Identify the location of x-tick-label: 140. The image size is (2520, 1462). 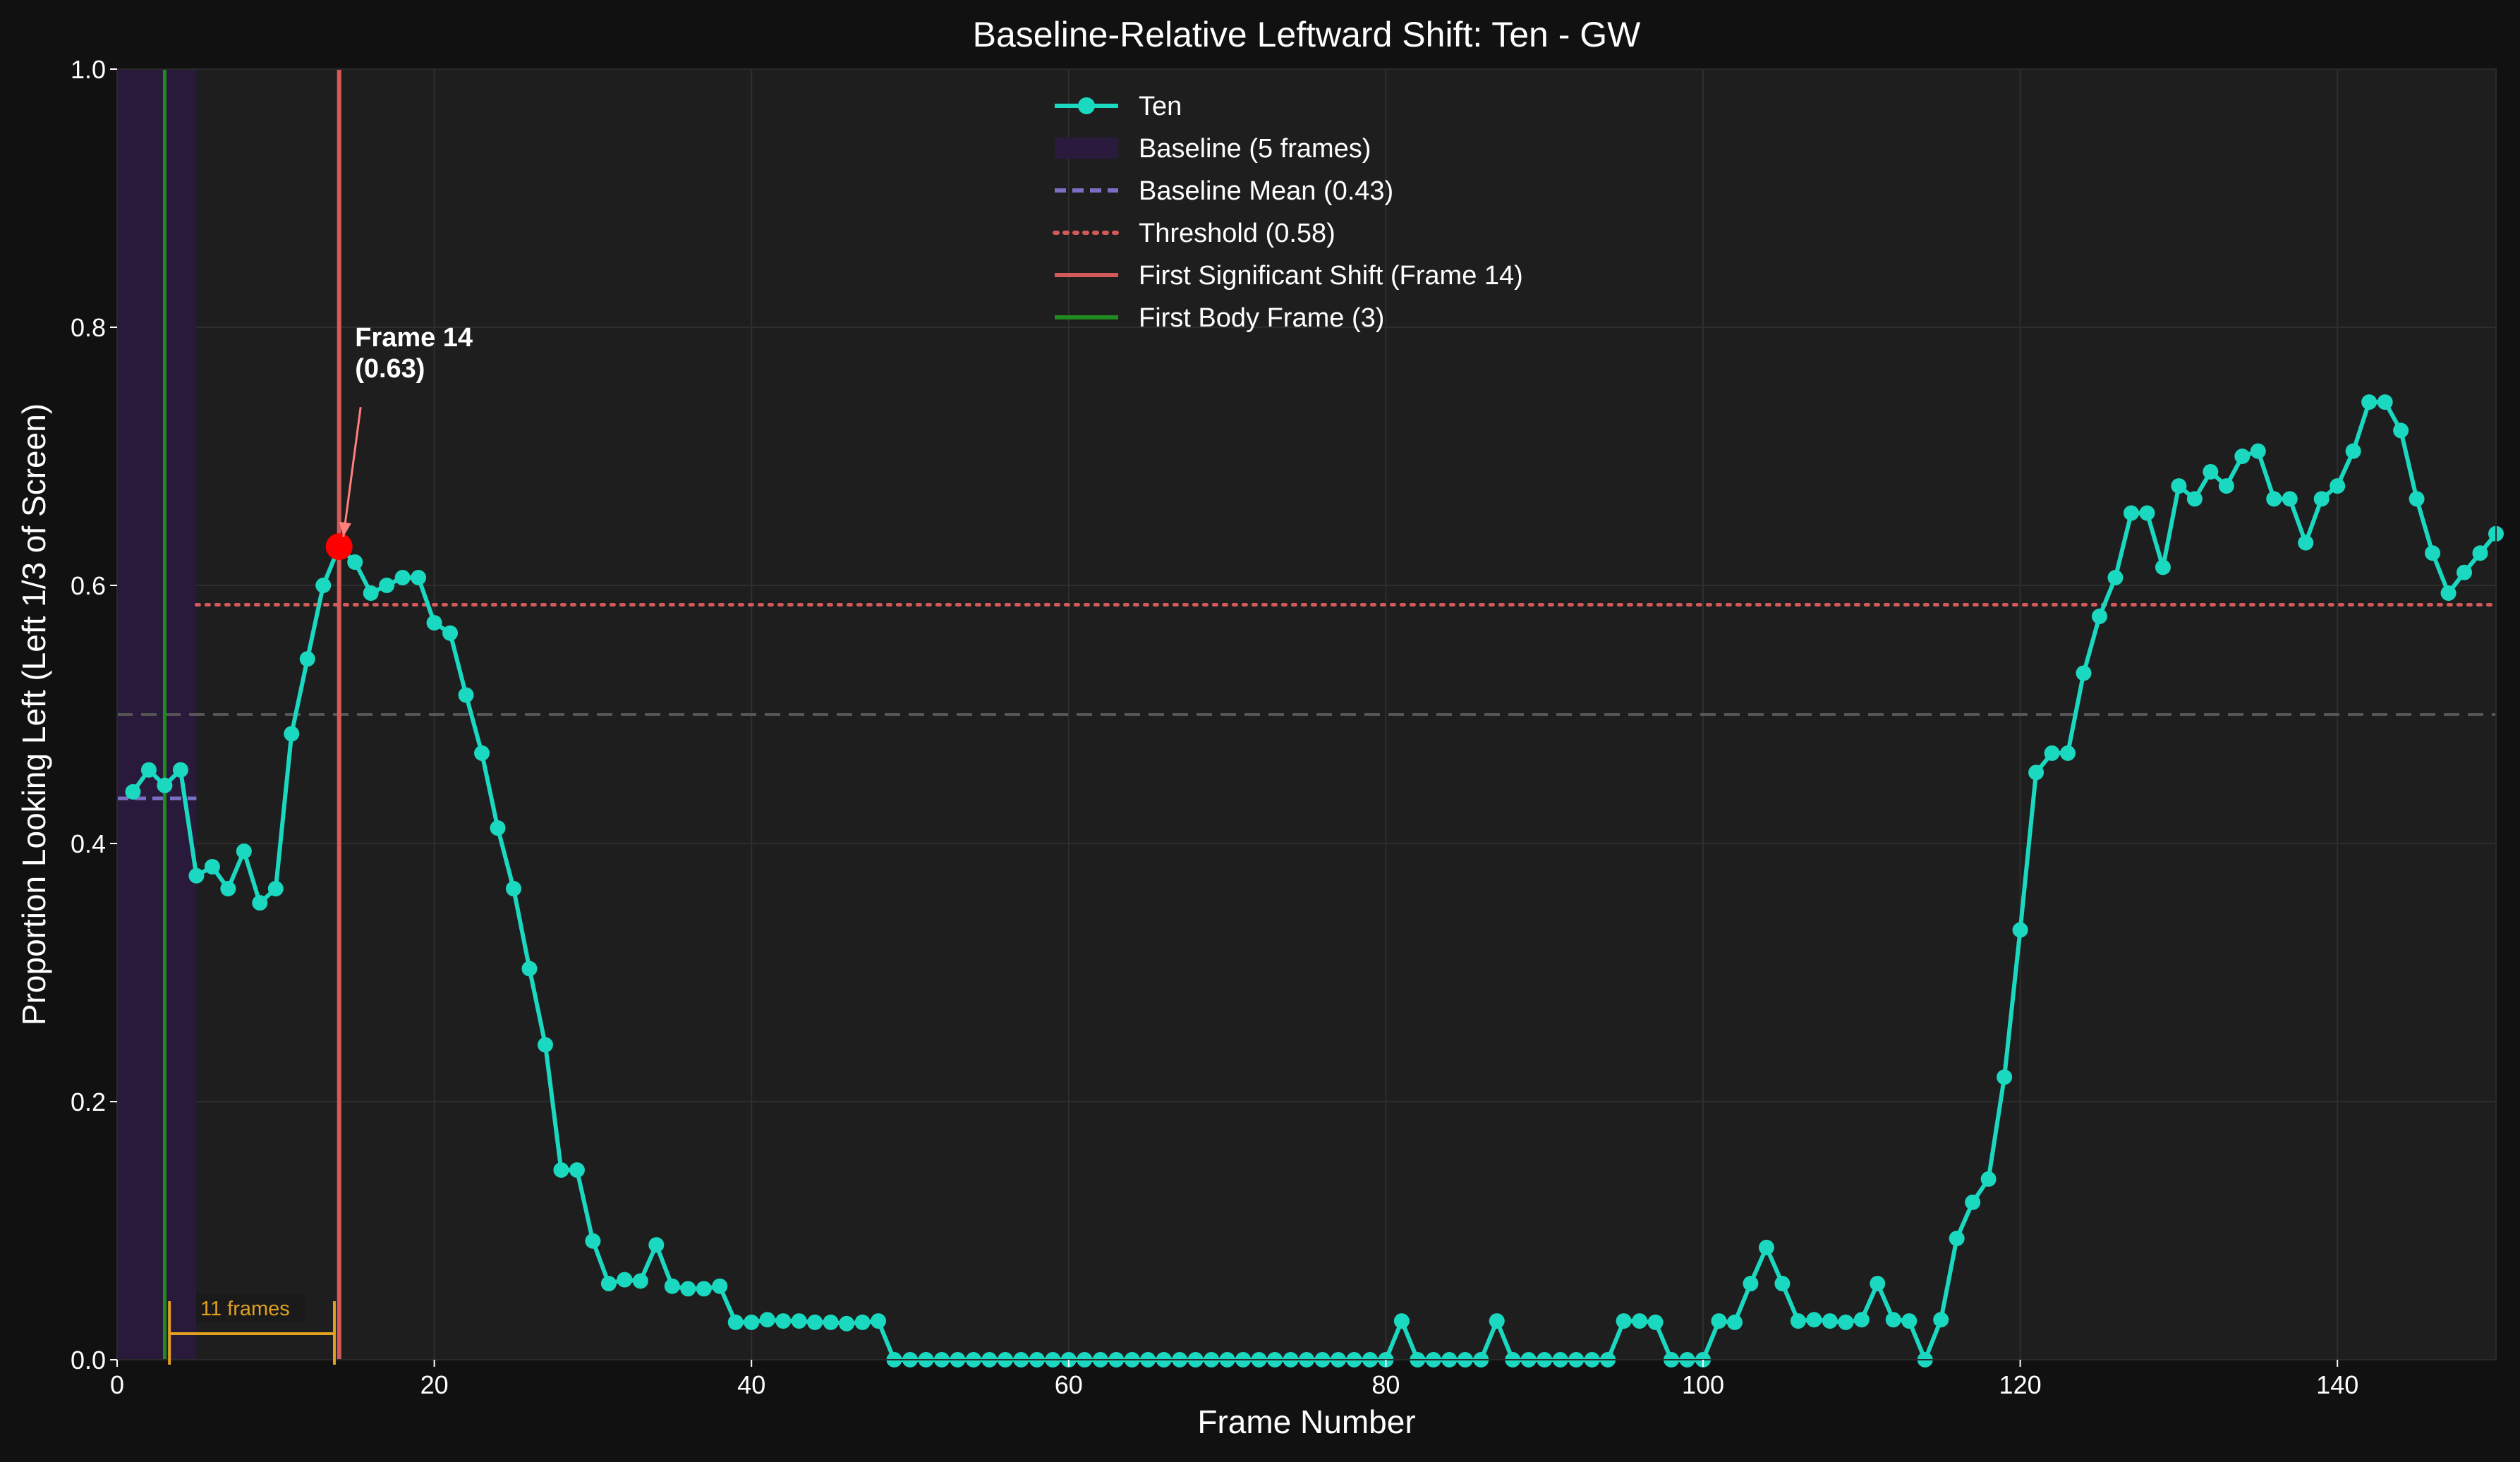
(2337, 1384).